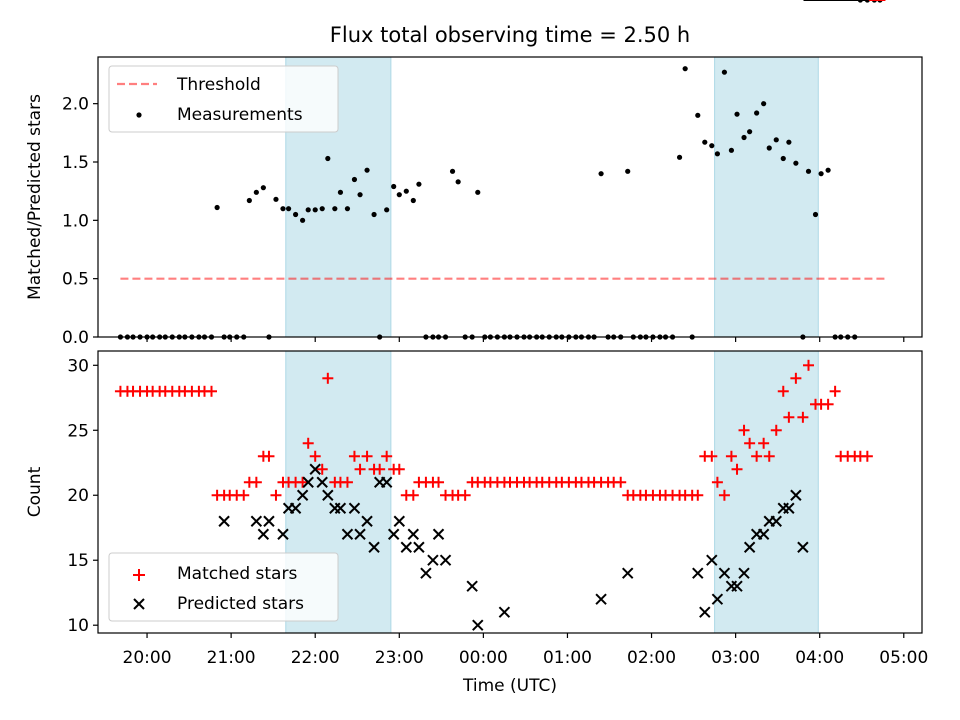  Describe the element at coordinates (78, 496) in the screenshot. I see `y-tick-label: 20` at that location.